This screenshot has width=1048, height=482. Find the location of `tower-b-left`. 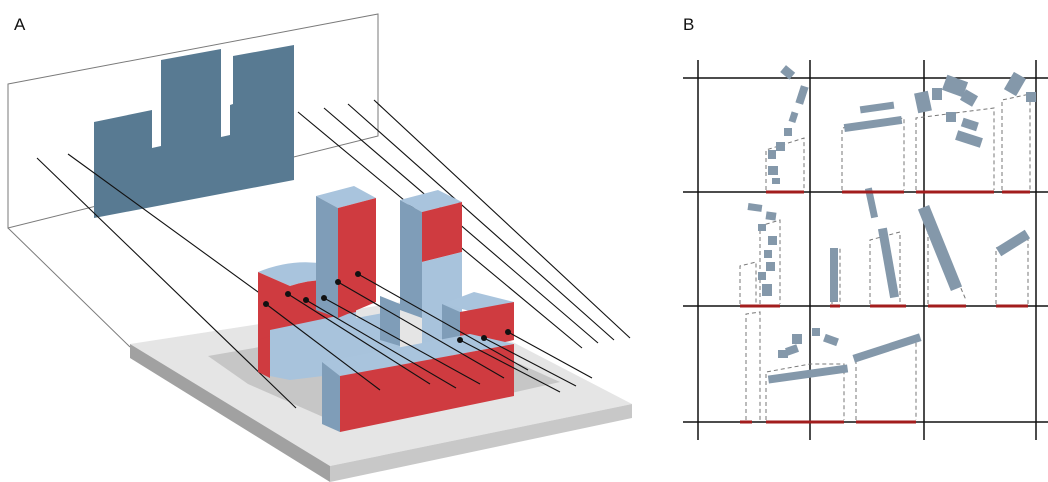

tower-b-left is located at coordinates (411, 259).